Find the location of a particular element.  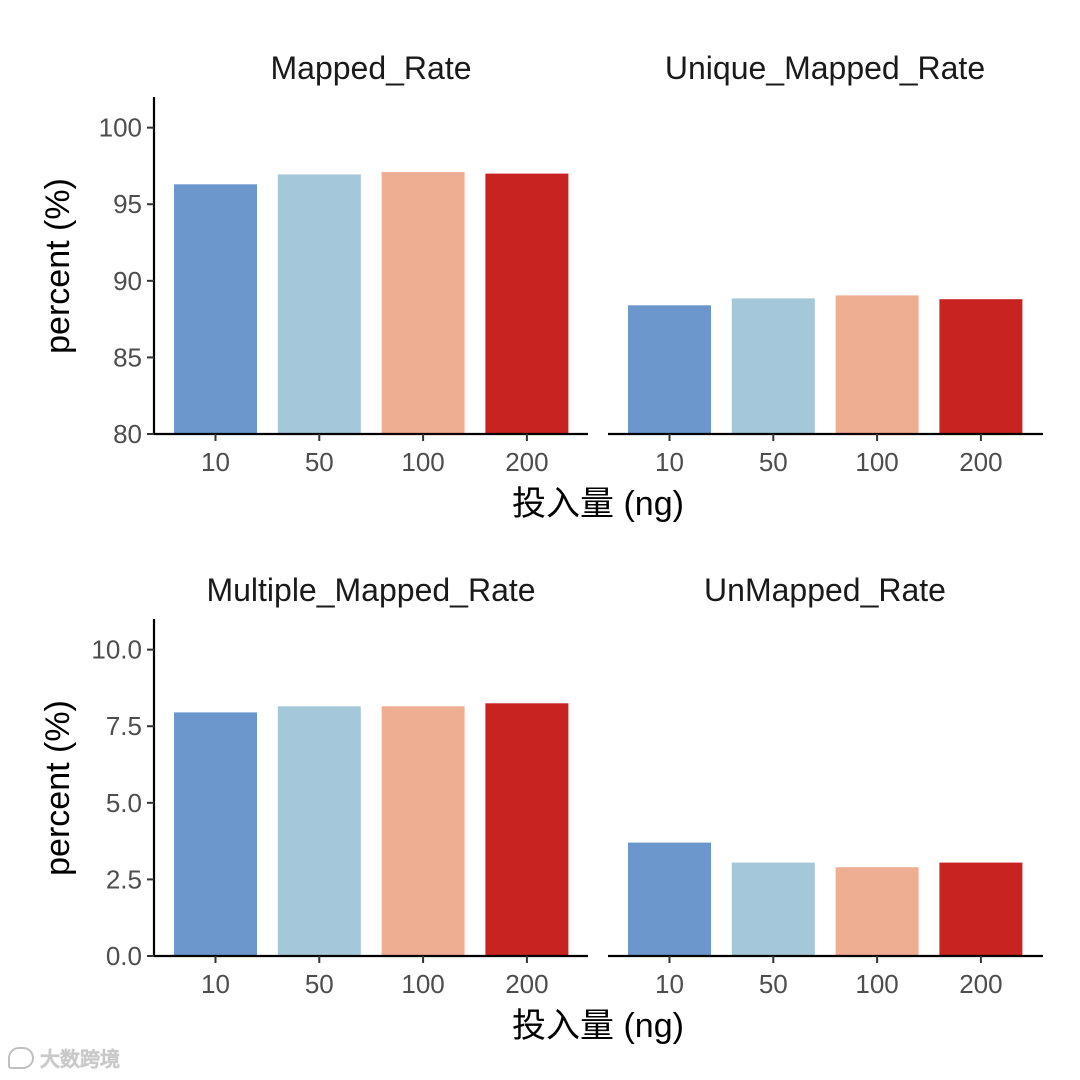

y-tick-label: 2.5 is located at coordinates (124, 879).